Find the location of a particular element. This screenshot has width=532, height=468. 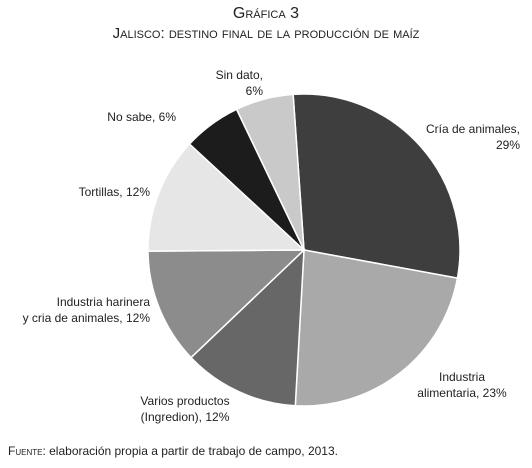

slice-label: Industria is located at coordinates (462, 377).